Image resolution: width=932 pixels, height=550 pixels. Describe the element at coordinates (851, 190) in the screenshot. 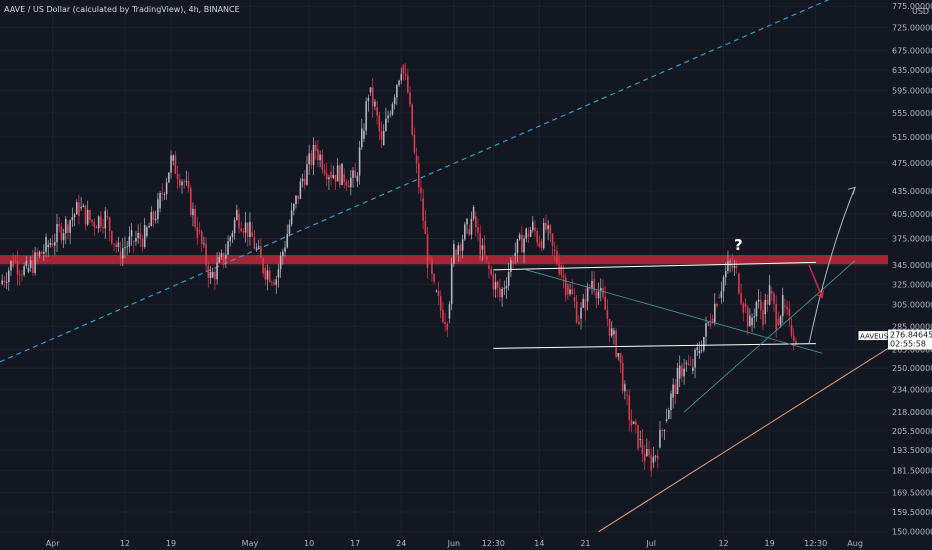

I see `projection-up-arrowhead` at that location.